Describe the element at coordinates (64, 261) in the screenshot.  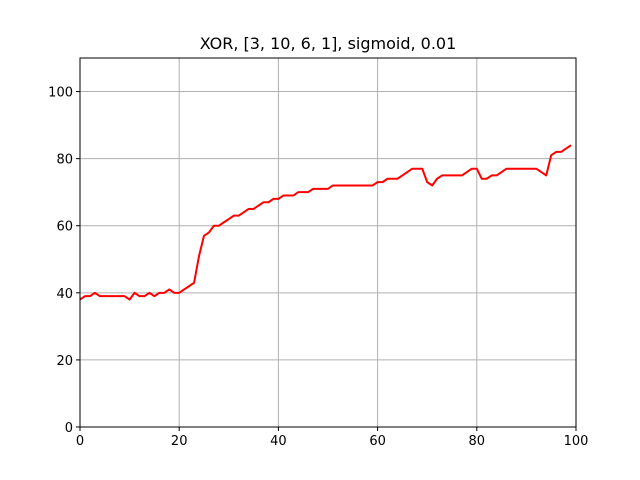
I see `y-axis: 0 20 40 60 80 100` at that location.